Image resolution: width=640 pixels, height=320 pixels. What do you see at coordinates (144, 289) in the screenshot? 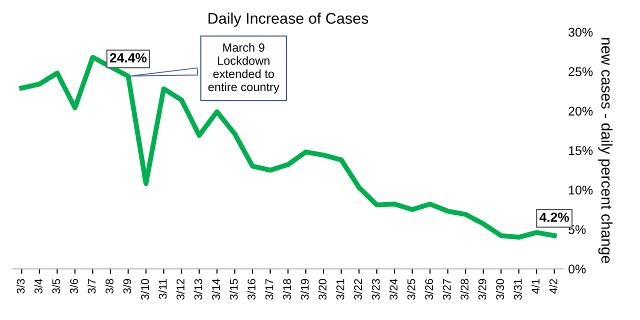
I see `x-tick-label: 3/10` at bounding box center [144, 289].